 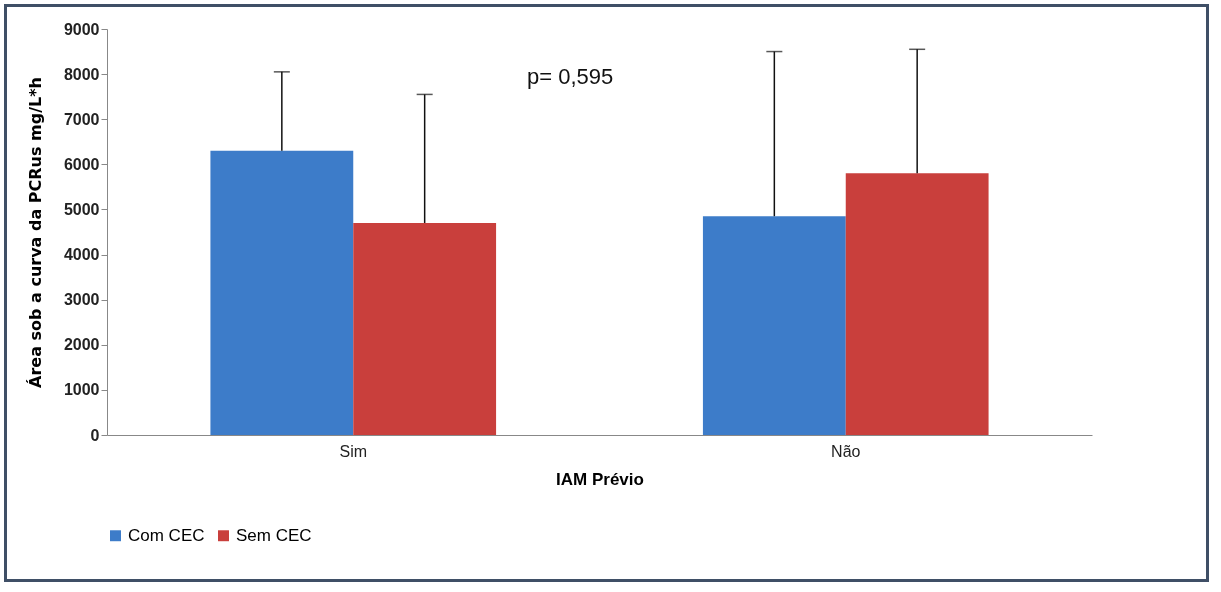 What do you see at coordinates (95, 435) in the screenshot?
I see `y-tick-label: 0` at bounding box center [95, 435].